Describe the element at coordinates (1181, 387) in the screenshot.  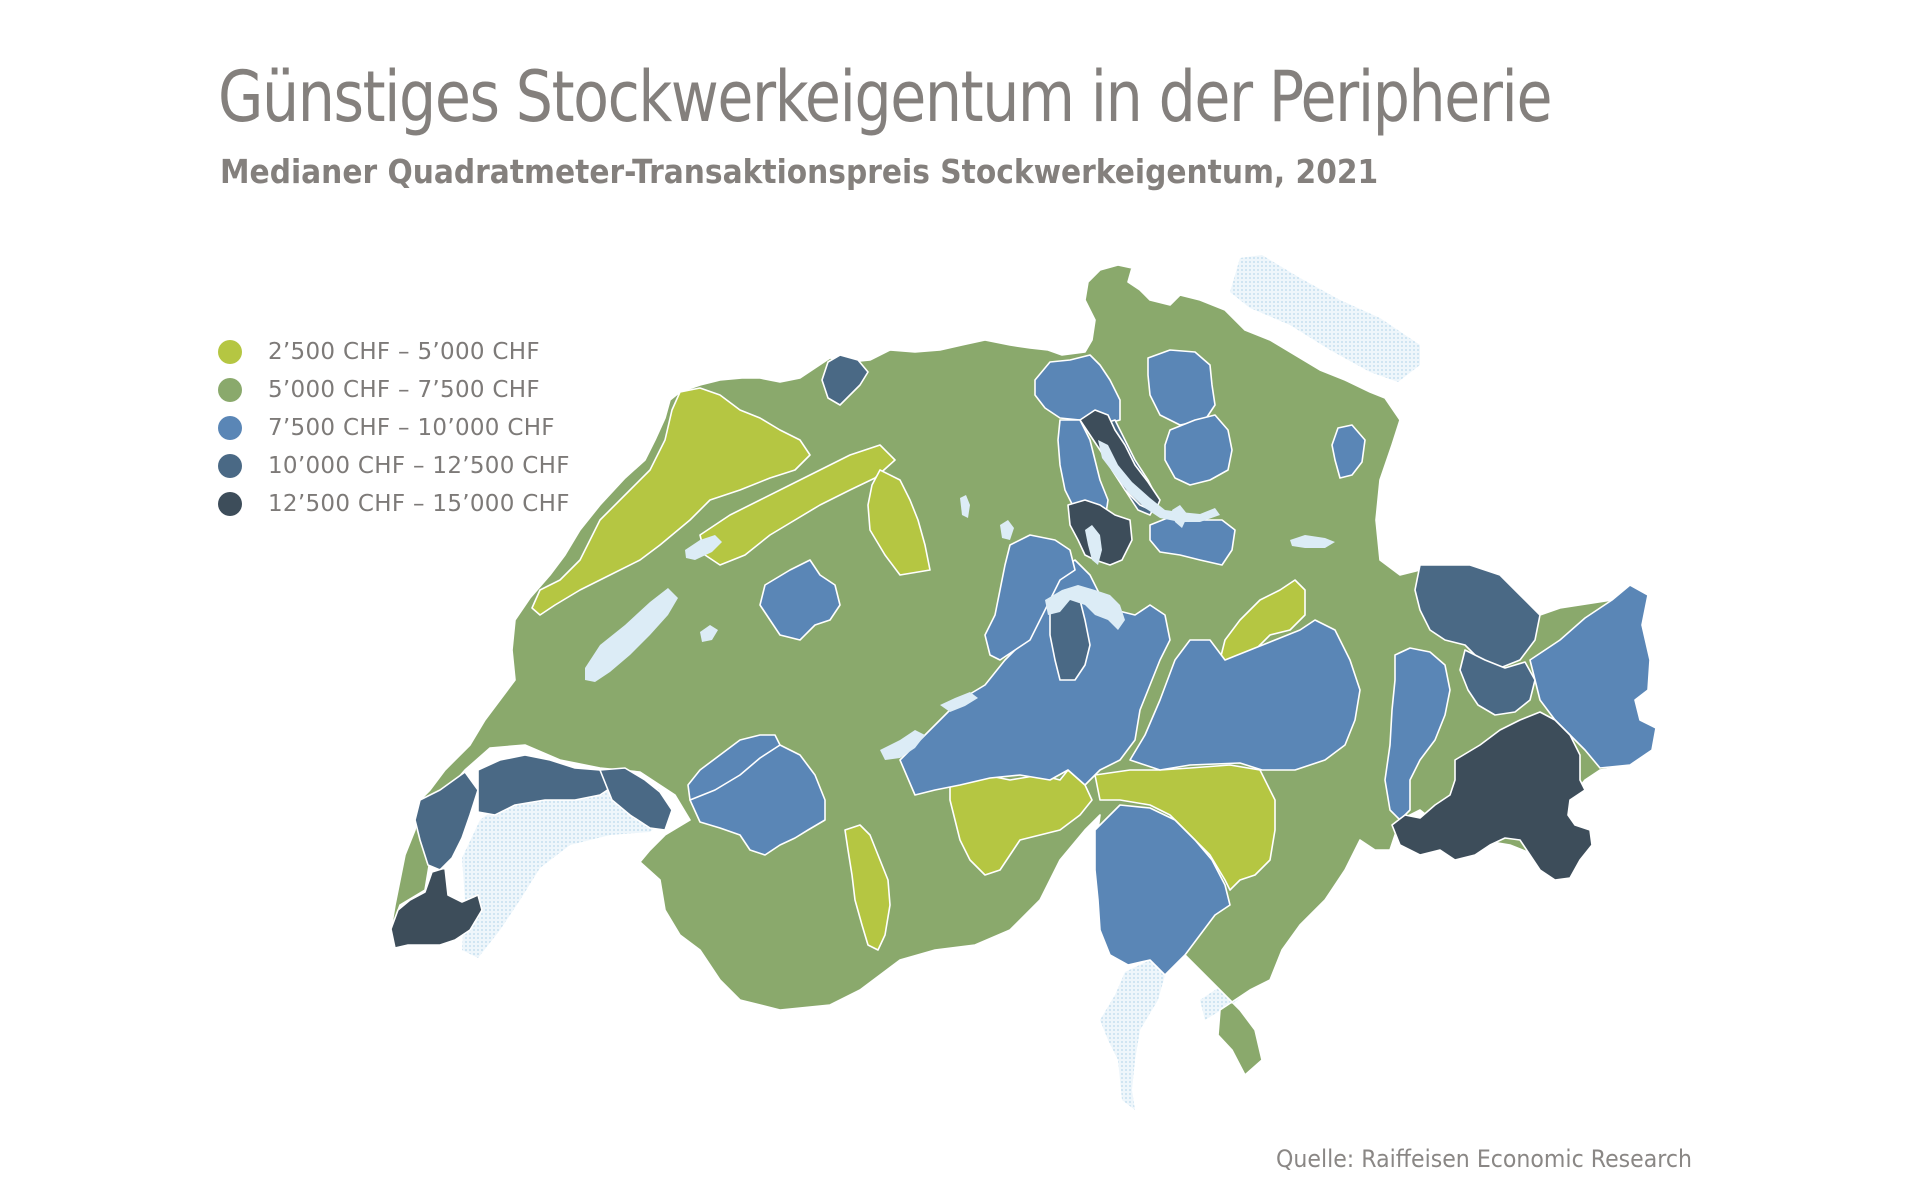
I see `region-winterthur` at that location.